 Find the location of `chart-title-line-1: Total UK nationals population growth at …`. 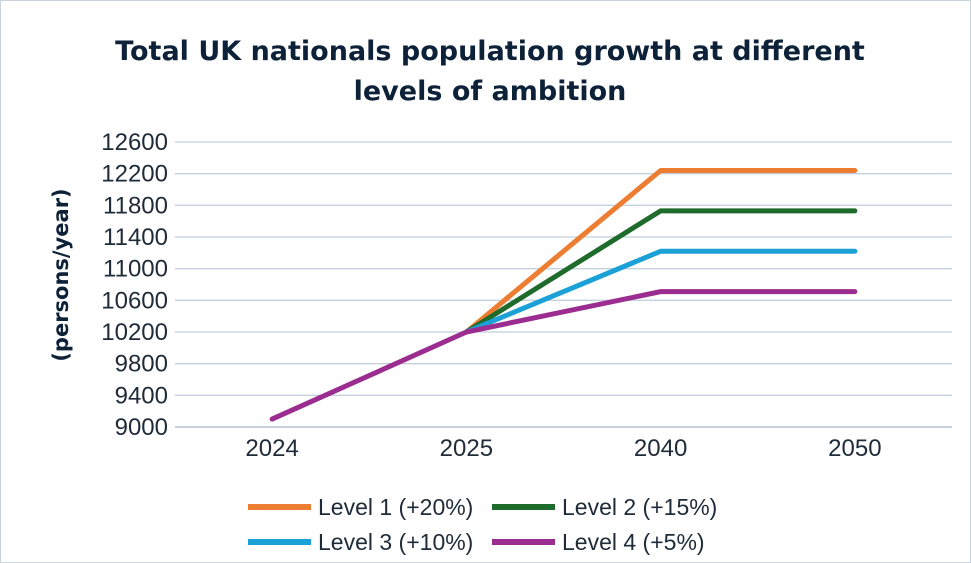

chart-title-line-1: Total UK nationals population growth at … is located at coordinates (490, 51).